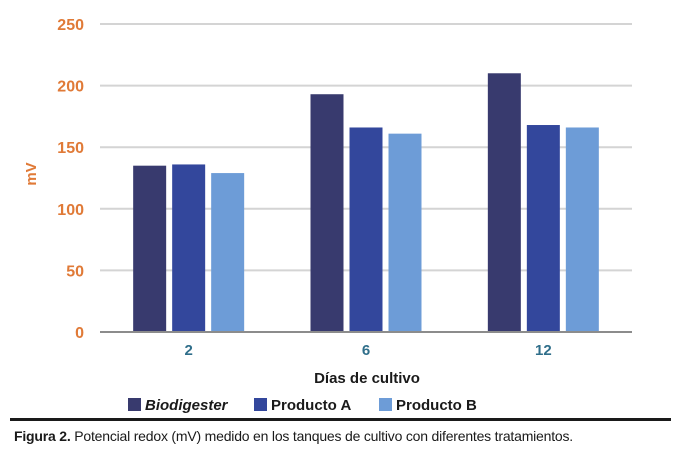 This screenshot has width=679, height=460. I want to click on y-tick-label: 250, so click(70, 25).